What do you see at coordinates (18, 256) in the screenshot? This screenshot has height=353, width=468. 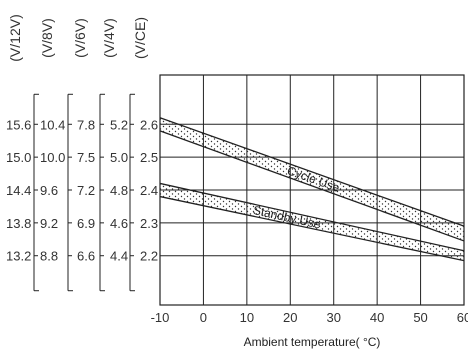 I see `y-tick-label: 13.2` at bounding box center [18, 256].